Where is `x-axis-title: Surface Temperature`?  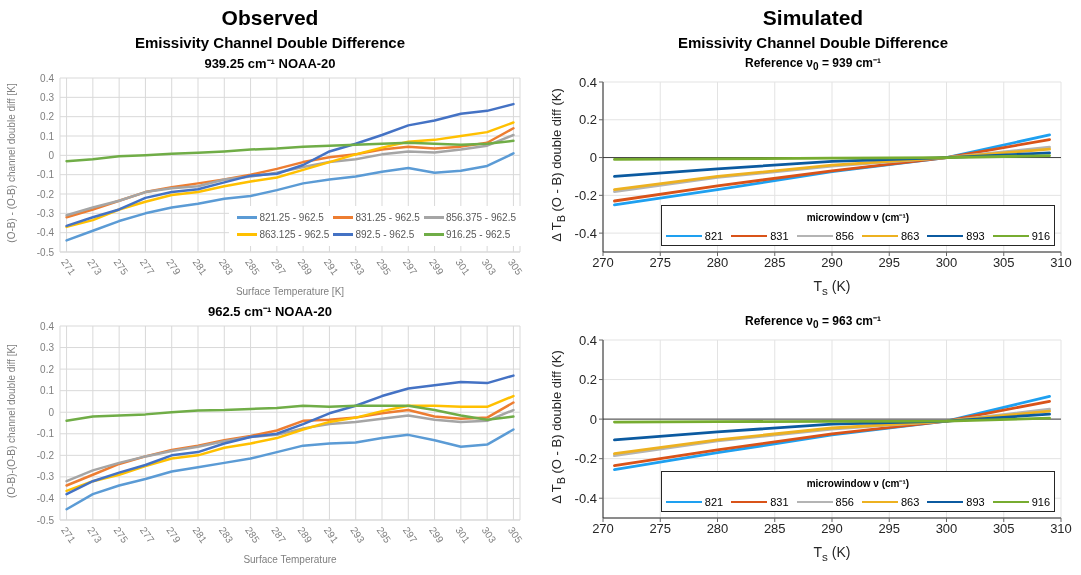 x-axis-title: Surface Temperature is located at coordinates (290, 559).